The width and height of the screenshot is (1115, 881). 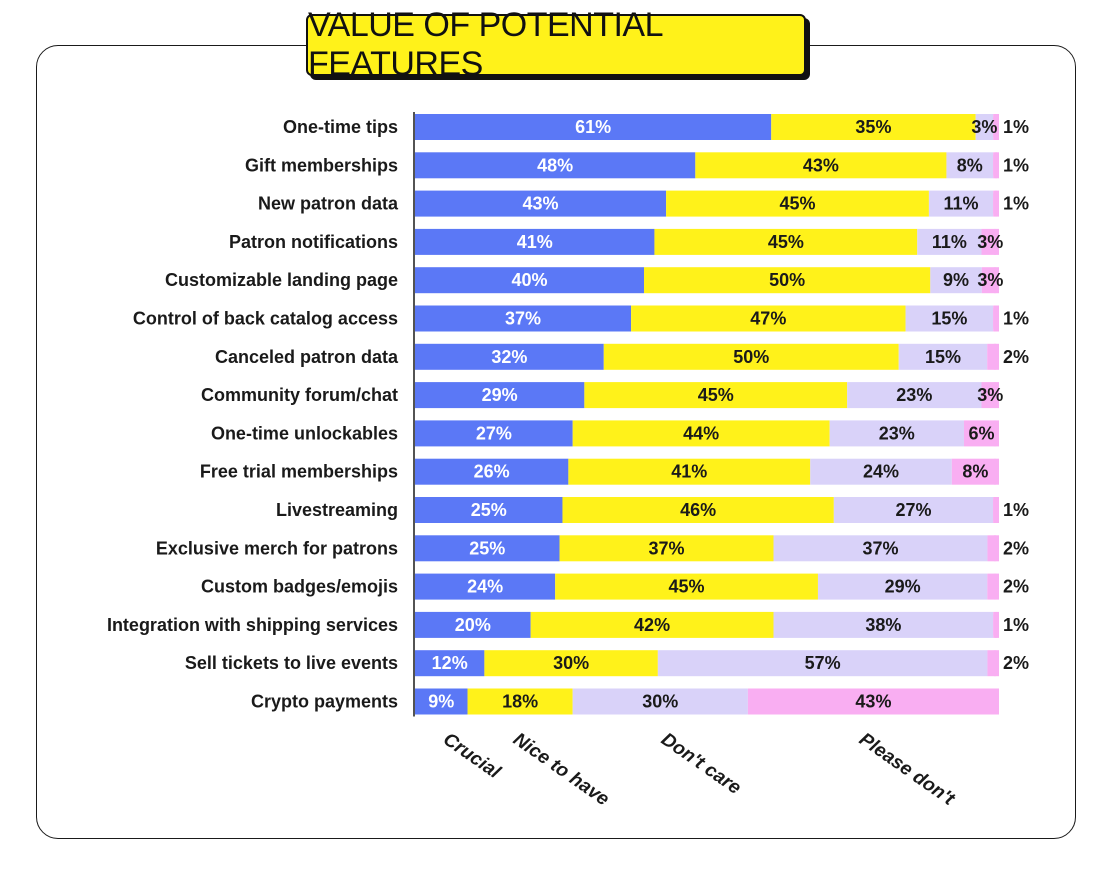 I want to click on data-label-crucial: 9%, so click(x=441, y=702).